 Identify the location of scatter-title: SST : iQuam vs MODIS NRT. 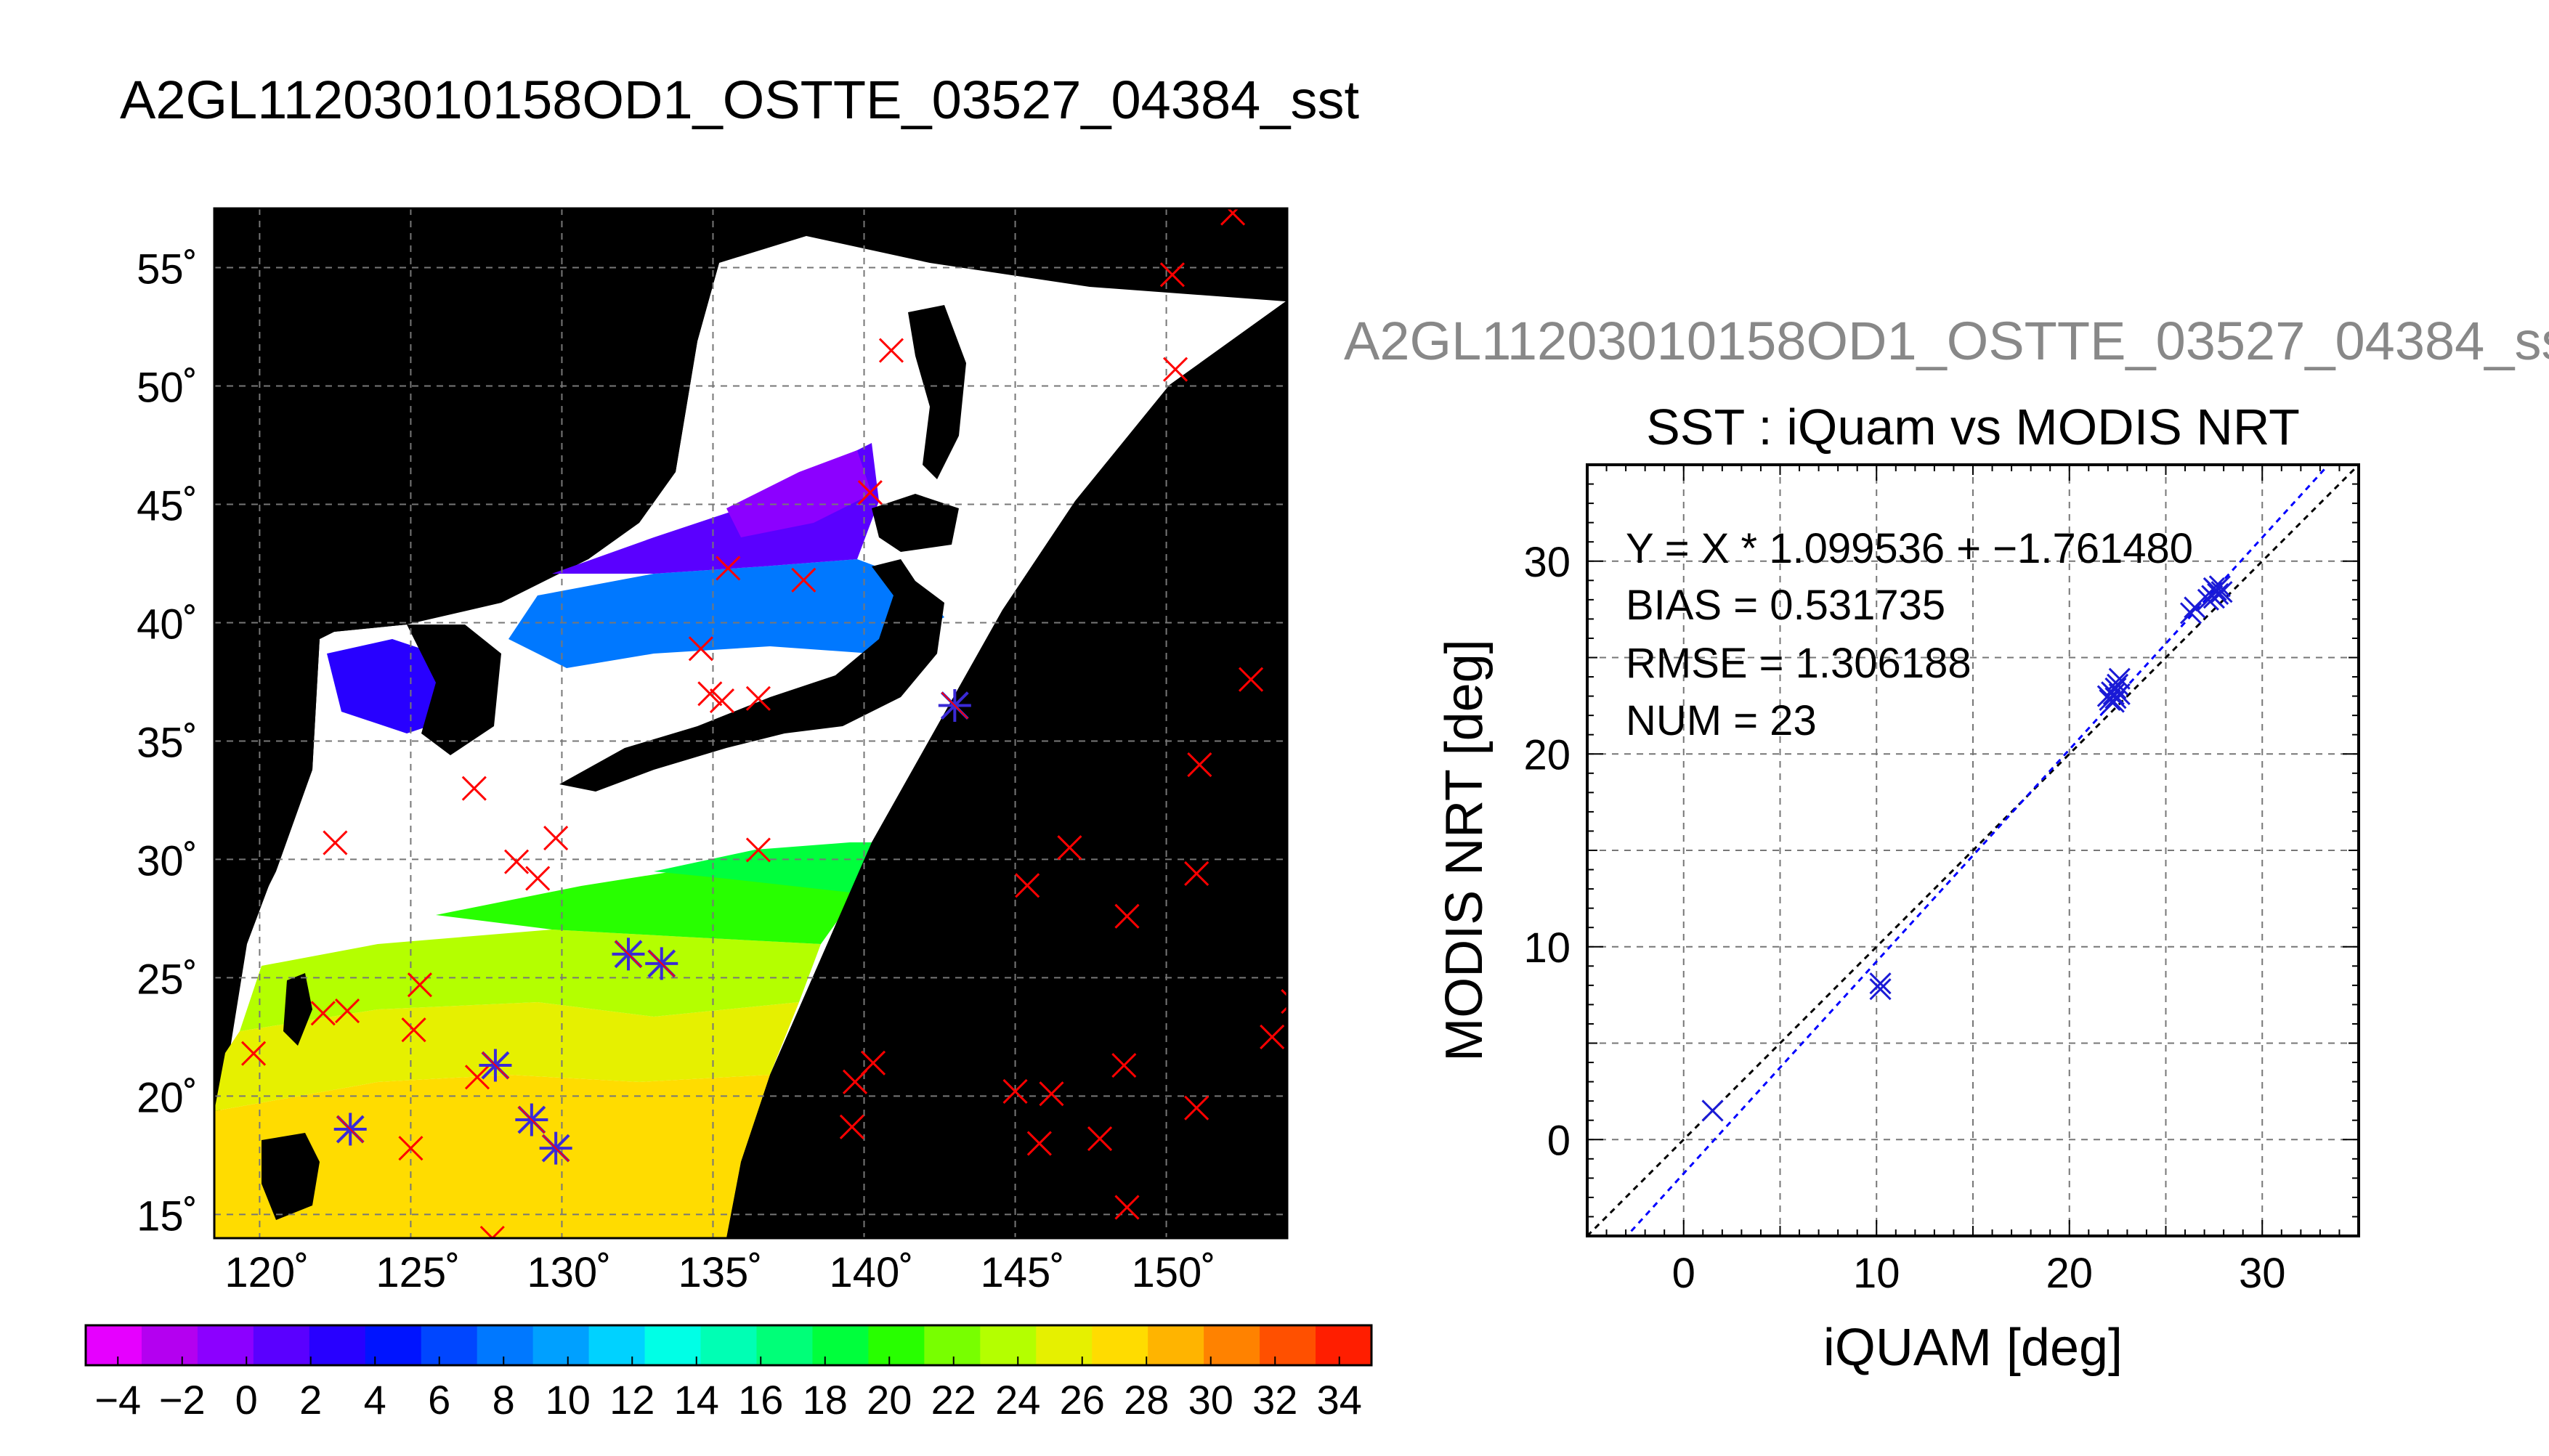
(1973, 427).